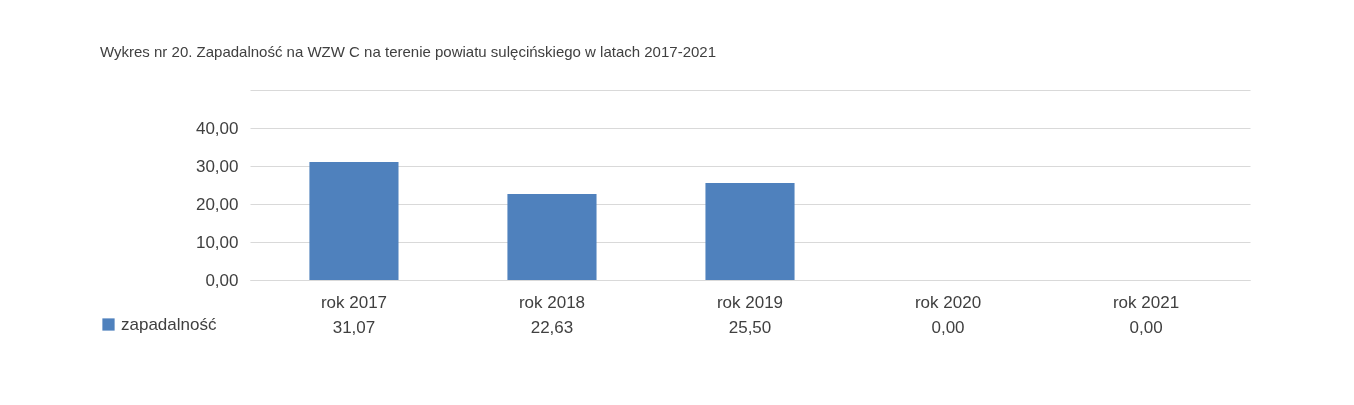 Image resolution: width=1354 pixels, height=405 pixels. Describe the element at coordinates (1146, 302) in the screenshot. I see `x-tick-label: rok 2021` at that location.